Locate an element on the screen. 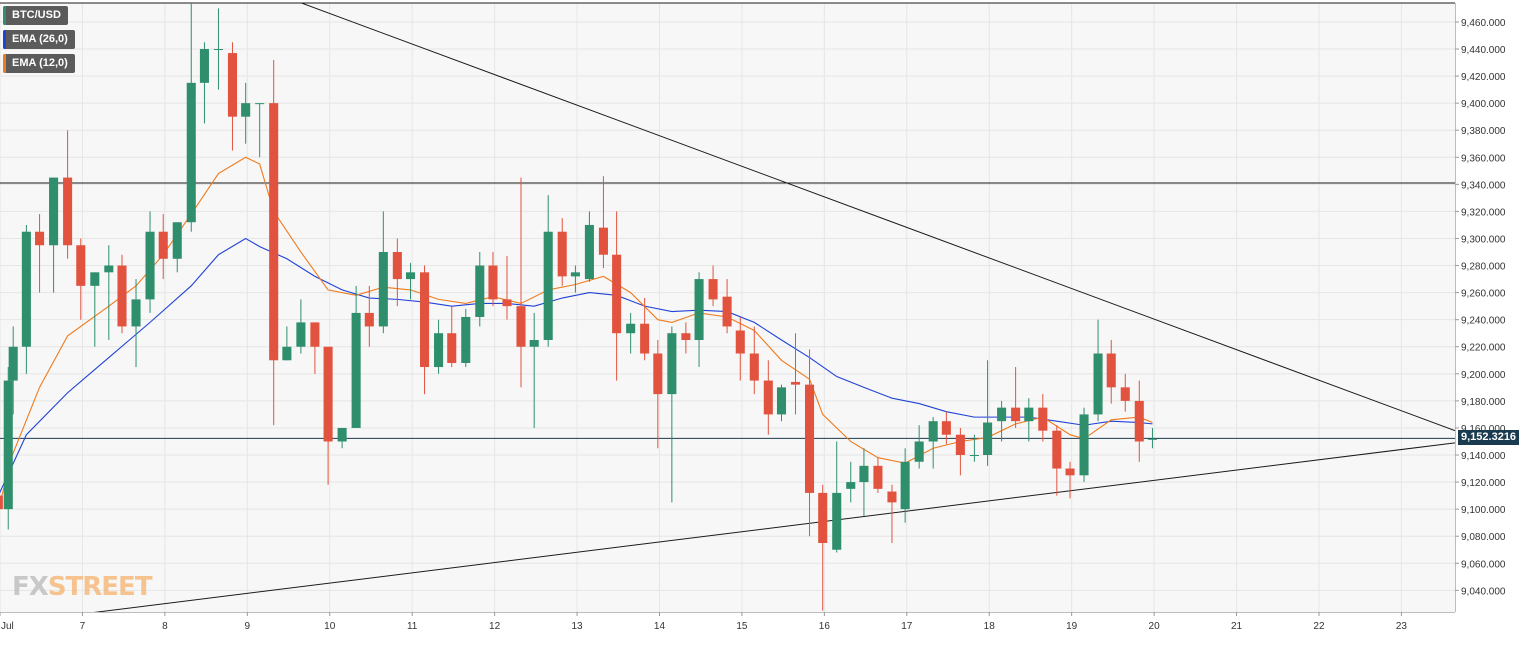 The image size is (1536, 646). x-tick-label-14: 20 is located at coordinates (1155, 626).